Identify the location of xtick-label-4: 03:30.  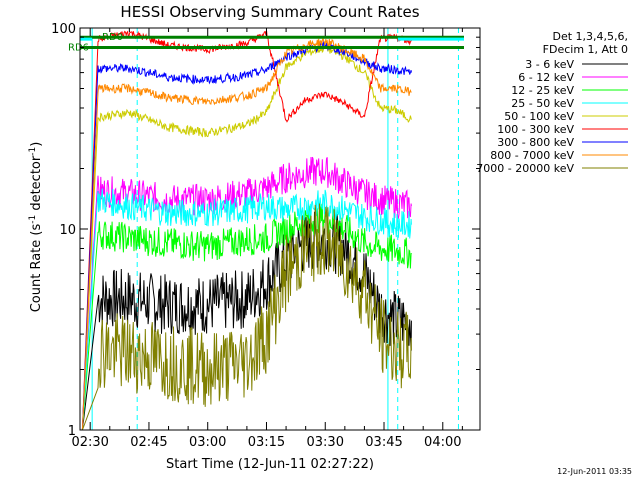
(325, 442).